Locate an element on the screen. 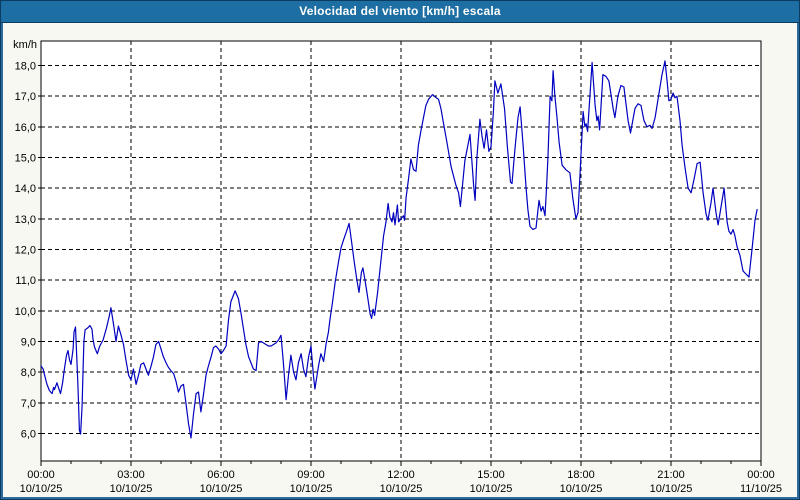  y-tick-label: 9,0 is located at coordinates (28, 342).